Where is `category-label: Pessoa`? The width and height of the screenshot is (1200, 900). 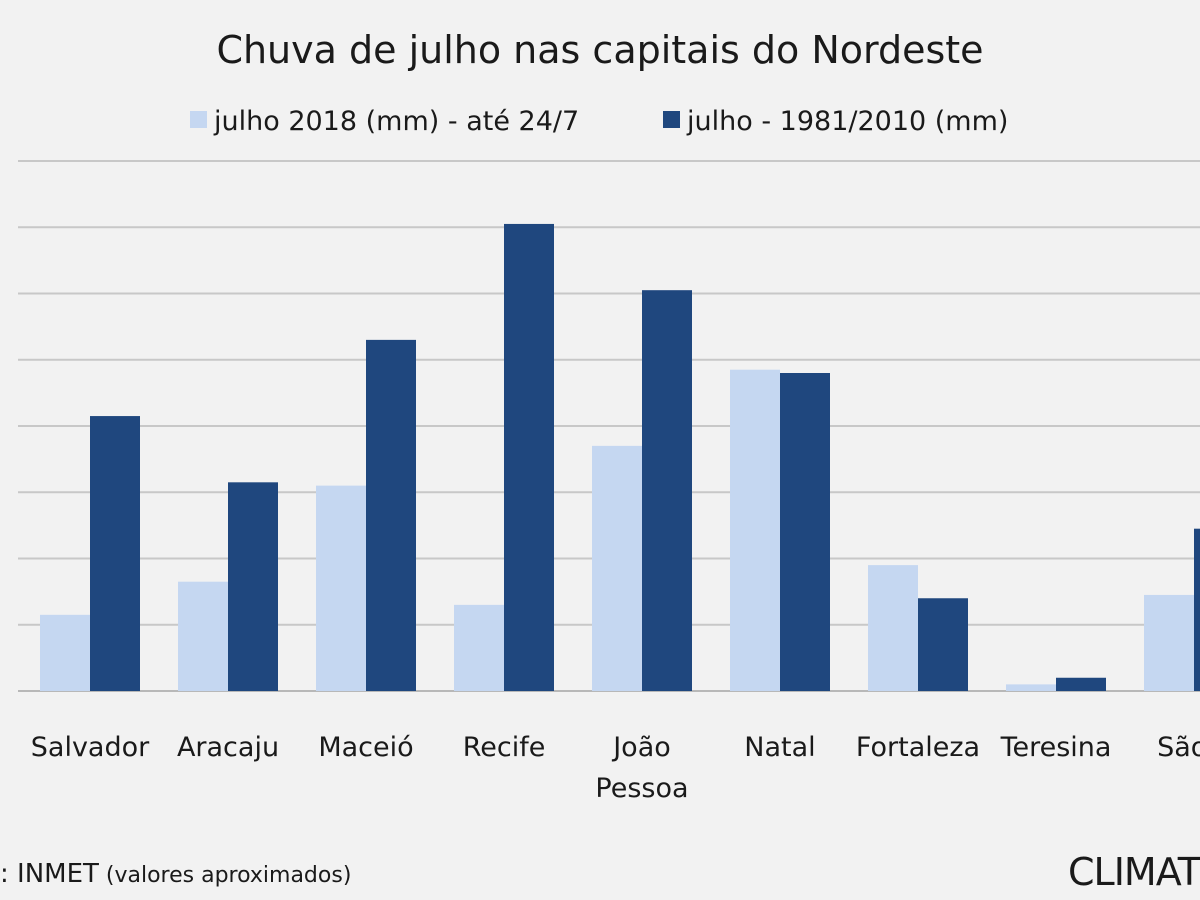 category-label: Pessoa is located at coordinates (641, 788).